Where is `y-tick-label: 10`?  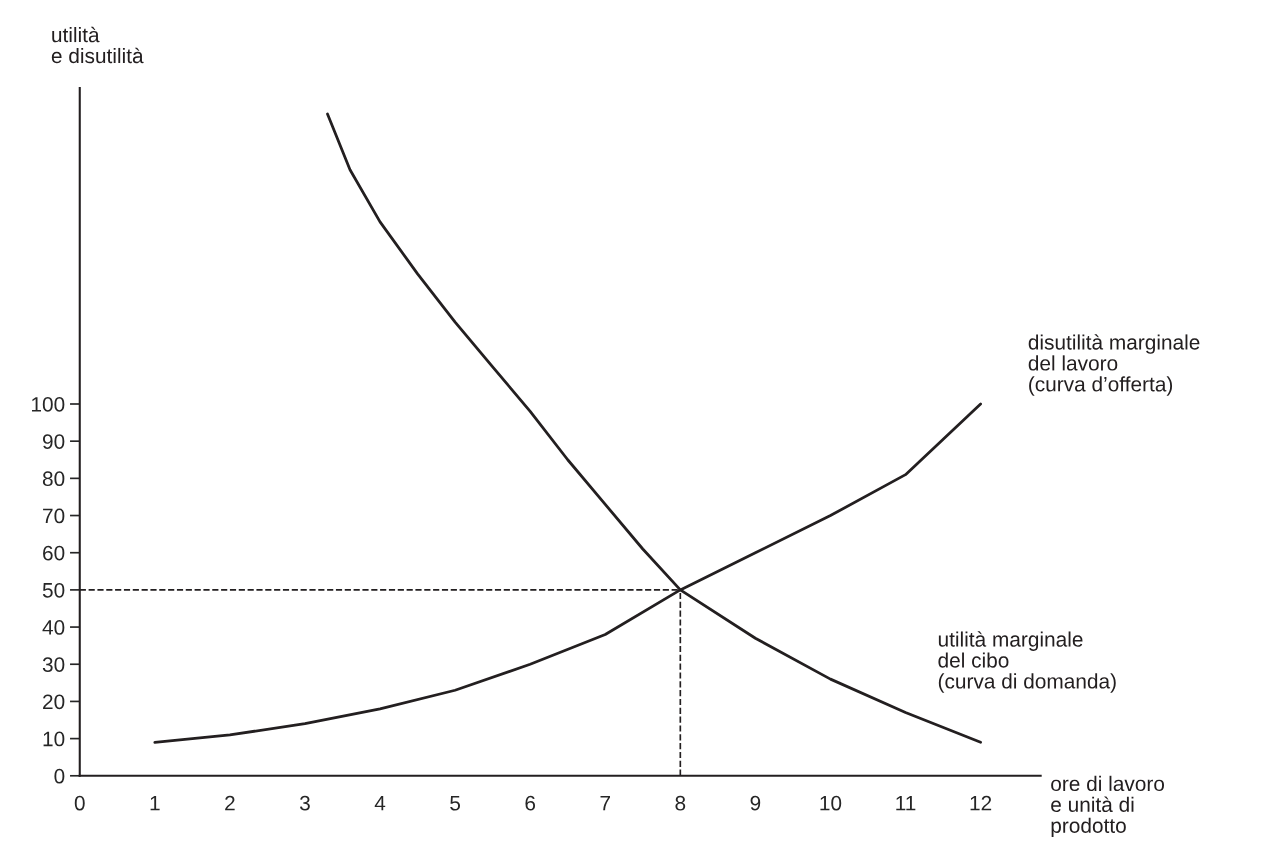
y-tick-label: 10 is located at coordinates (54, 739).